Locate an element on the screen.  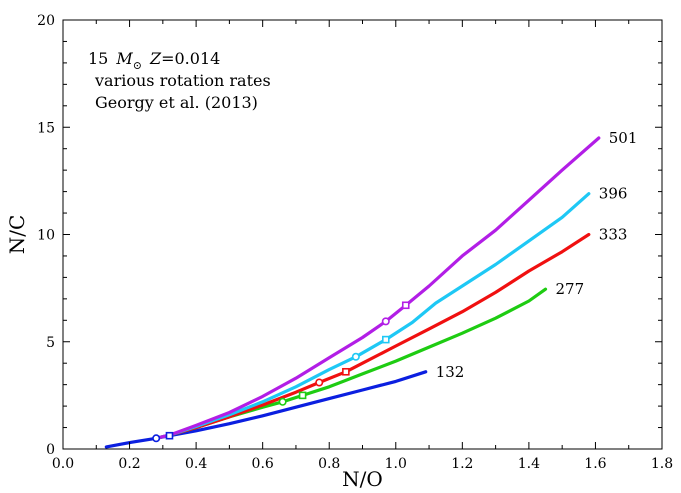
annotation-line-1: 15 M⊙ Z=0.014 is located at coordinates (154, 60).